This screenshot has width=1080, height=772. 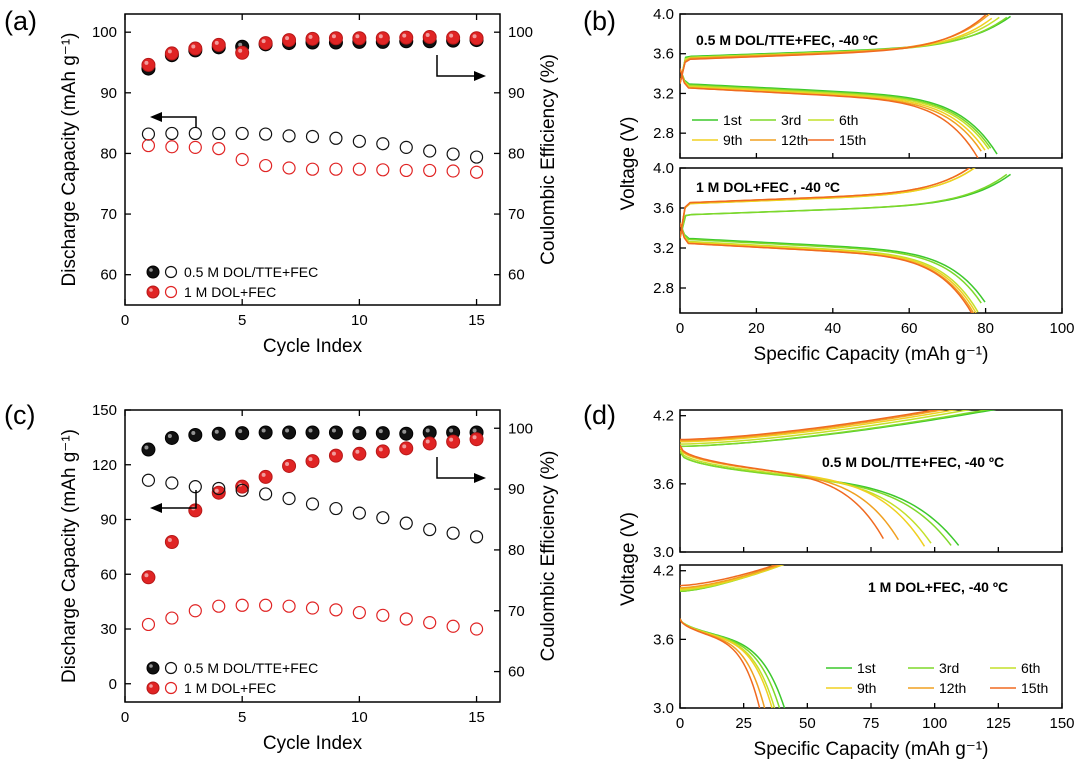 What do you see at coordinates (599, 21) in the screenshot?
I see `panel-label: (b)` at bounding box center [599, 21].